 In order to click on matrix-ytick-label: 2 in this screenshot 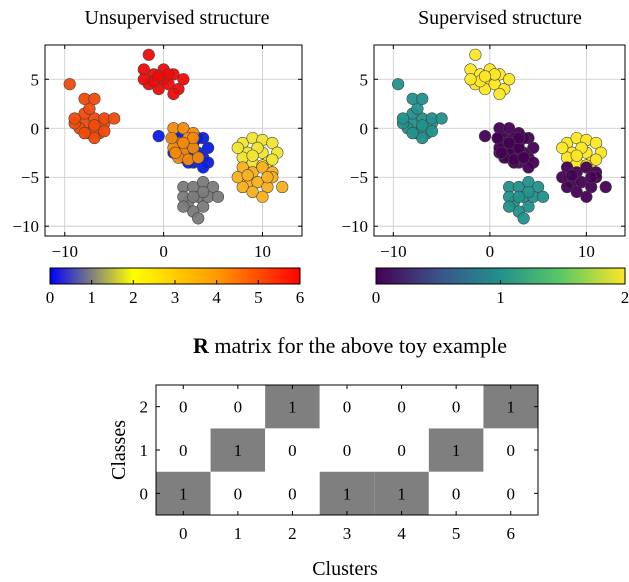, I will do `click(144, 407)`.